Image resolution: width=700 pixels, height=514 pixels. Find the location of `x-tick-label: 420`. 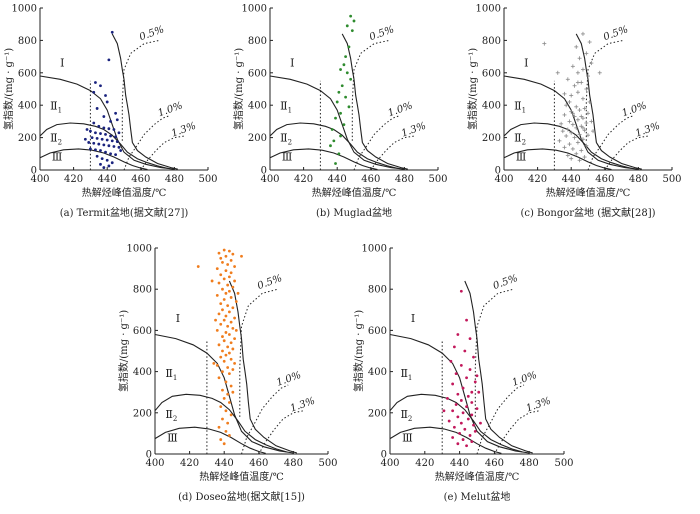

x-tick-label: 420 is located at coordinates (424, 463).